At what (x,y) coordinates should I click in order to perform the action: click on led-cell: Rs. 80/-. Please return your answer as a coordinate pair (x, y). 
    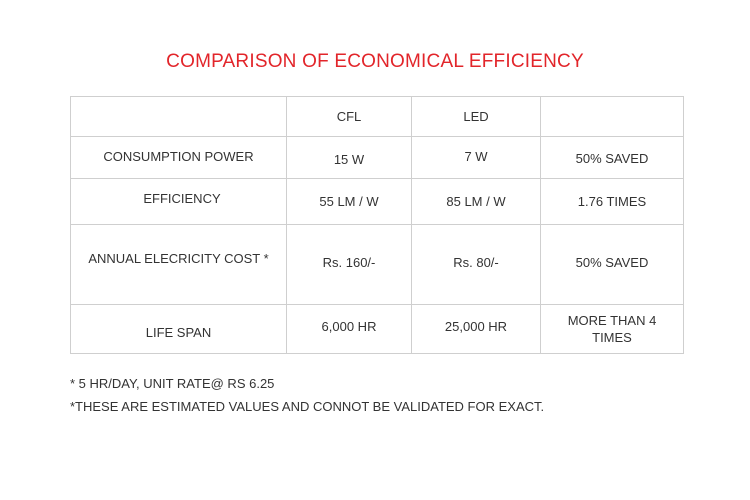
    Looking at the image, I should click on (476, 264).